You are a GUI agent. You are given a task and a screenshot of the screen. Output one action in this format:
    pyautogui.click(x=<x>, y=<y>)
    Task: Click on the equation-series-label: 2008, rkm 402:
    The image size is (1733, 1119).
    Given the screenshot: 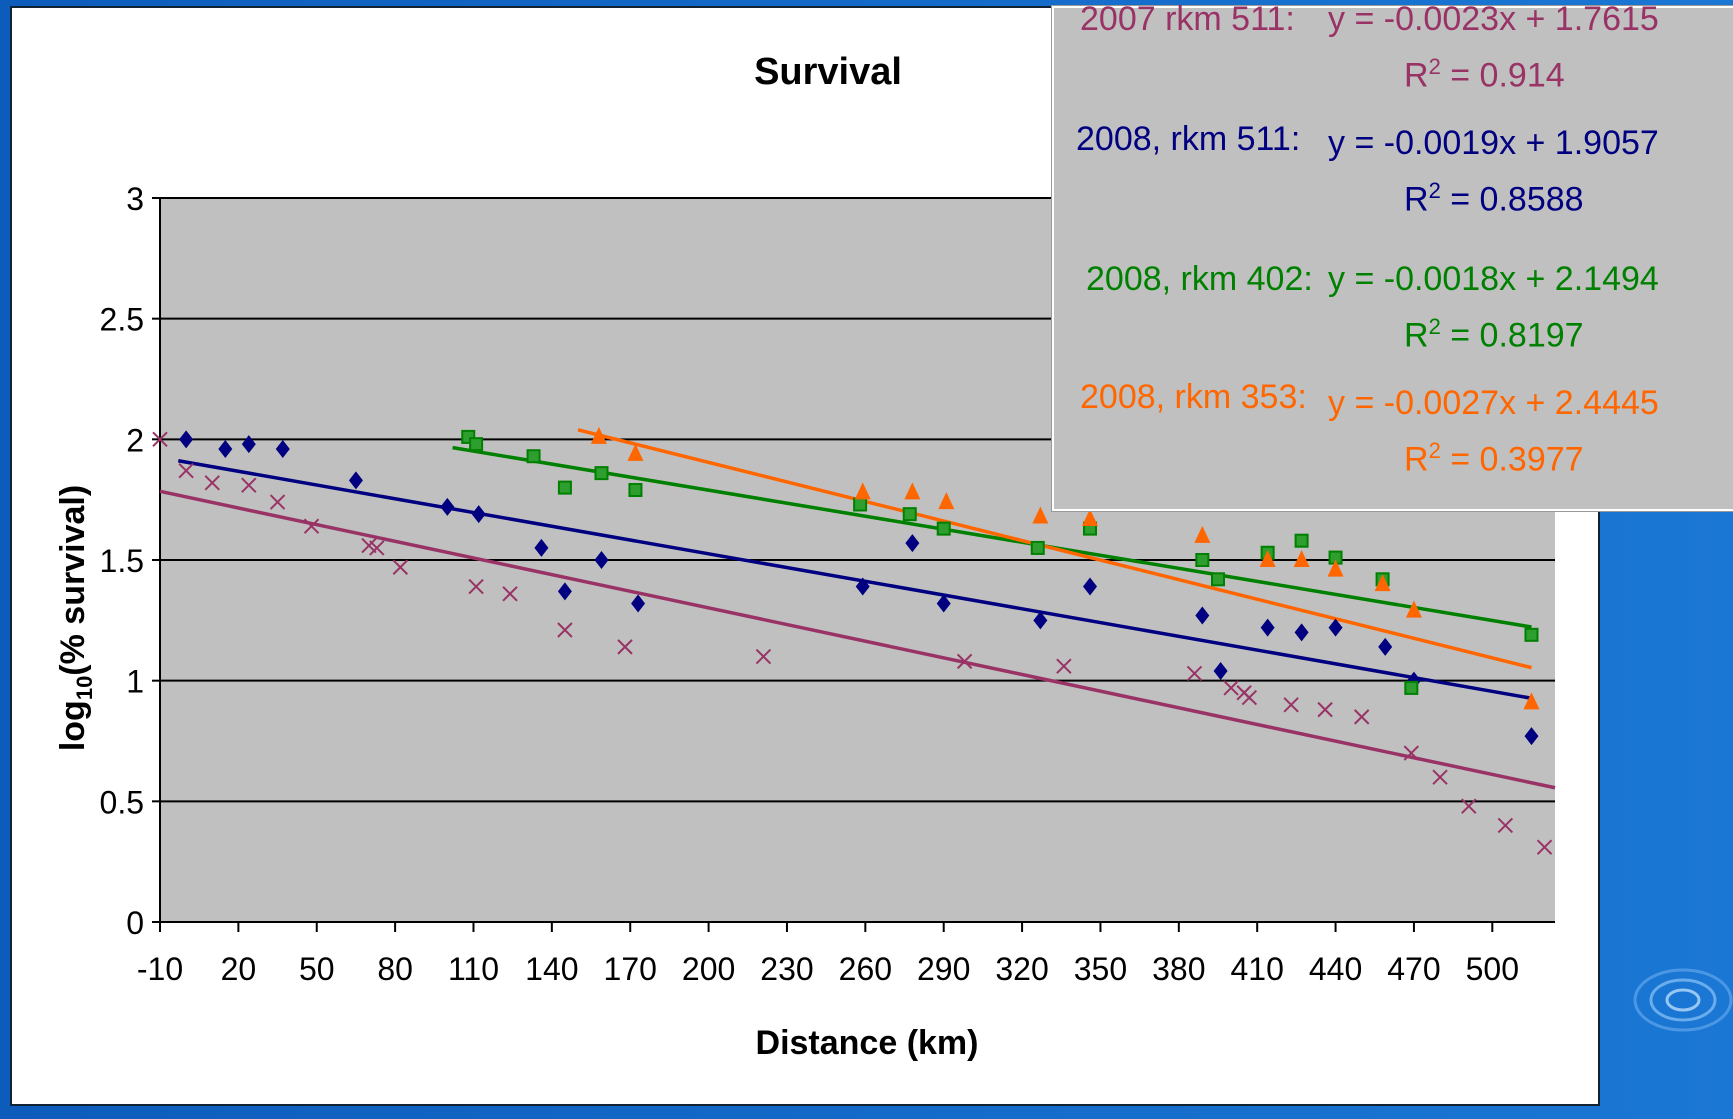 What is the action you would take?
    pyautogui.click(x=1199, y=279)
    